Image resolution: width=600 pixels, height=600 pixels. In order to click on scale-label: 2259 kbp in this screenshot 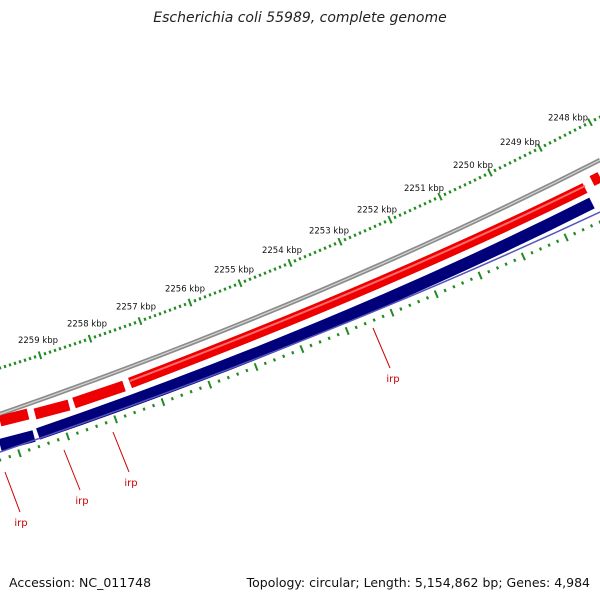, I will do `click(38, 341)`.